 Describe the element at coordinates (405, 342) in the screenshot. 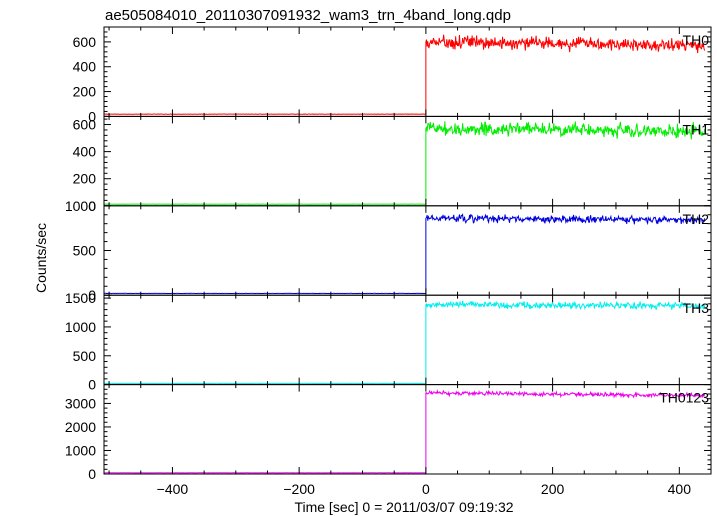

I see `series-line-th3` at that location.